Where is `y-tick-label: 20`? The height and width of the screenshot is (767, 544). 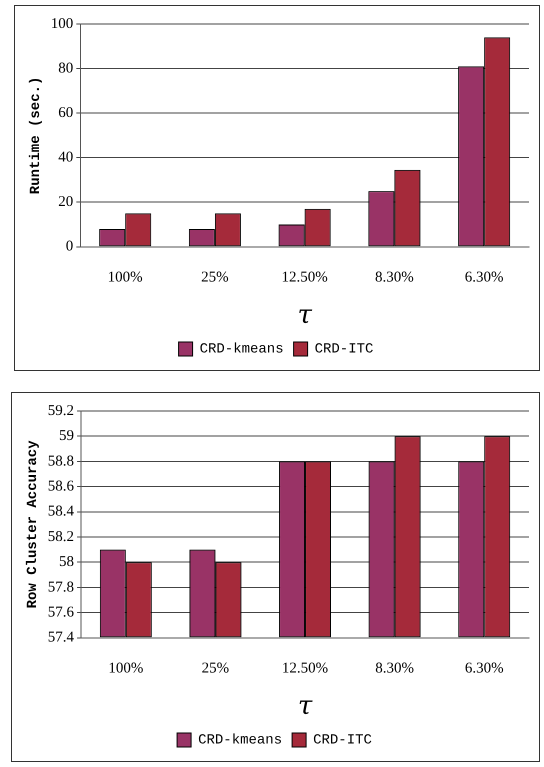
y-tick-label: 20 is located at coordinates (66, 202).